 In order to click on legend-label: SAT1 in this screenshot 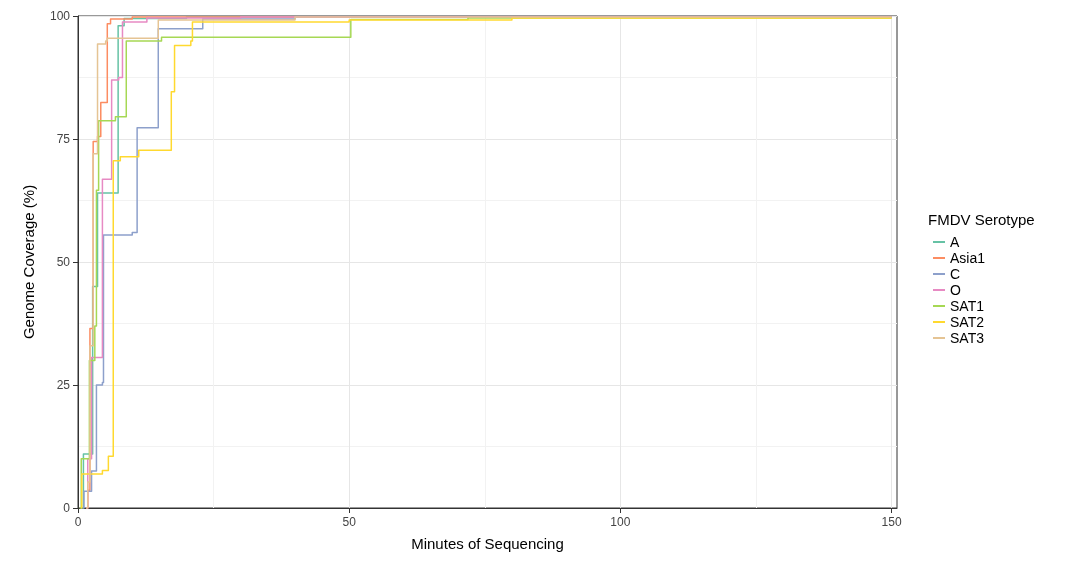, I will do `click(967, 306)`.